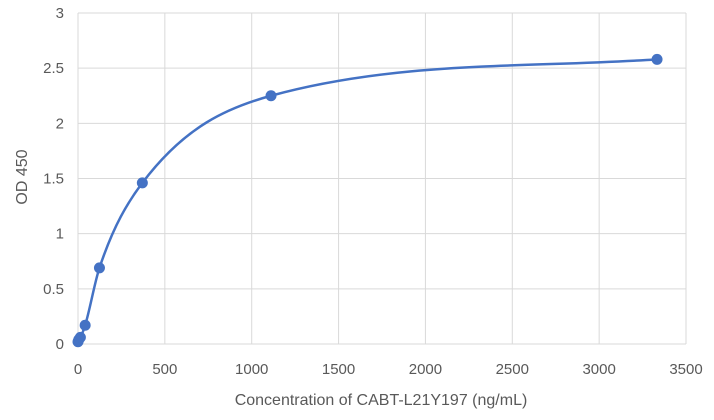  What do you see at coordinates (164, 369) in the screenshot?
I see `x-tick-label: 500` at bounding box center [164, 369].